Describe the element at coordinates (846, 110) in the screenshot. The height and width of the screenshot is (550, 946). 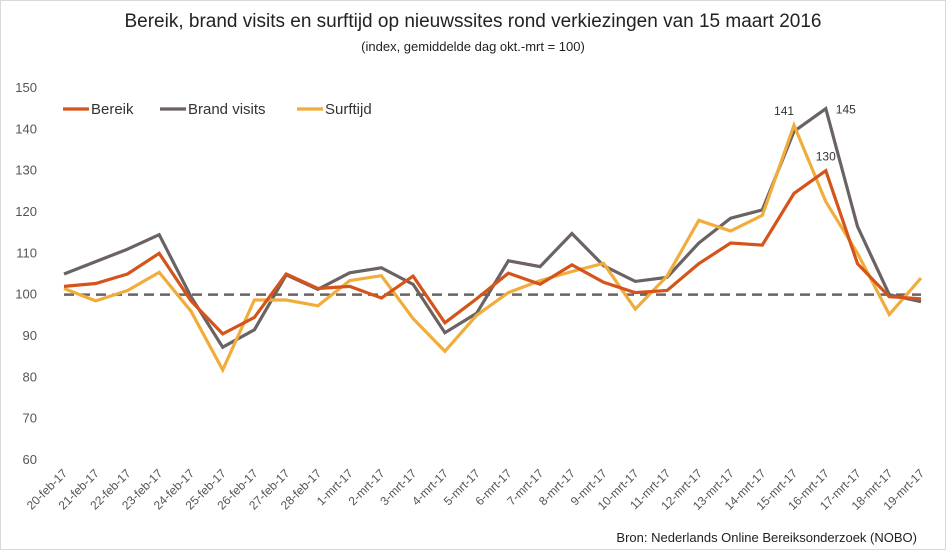
I see `data-label: 145` at that location.